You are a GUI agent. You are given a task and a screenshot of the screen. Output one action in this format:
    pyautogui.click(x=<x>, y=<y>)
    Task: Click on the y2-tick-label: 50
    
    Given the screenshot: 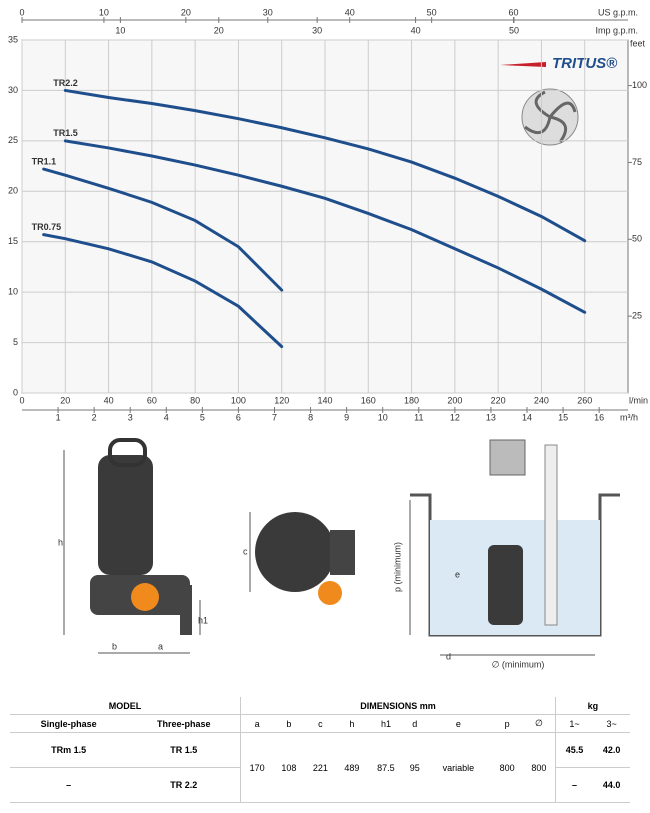 What is the action you would take?
    pyautogui.click(x=637, y=239)
    